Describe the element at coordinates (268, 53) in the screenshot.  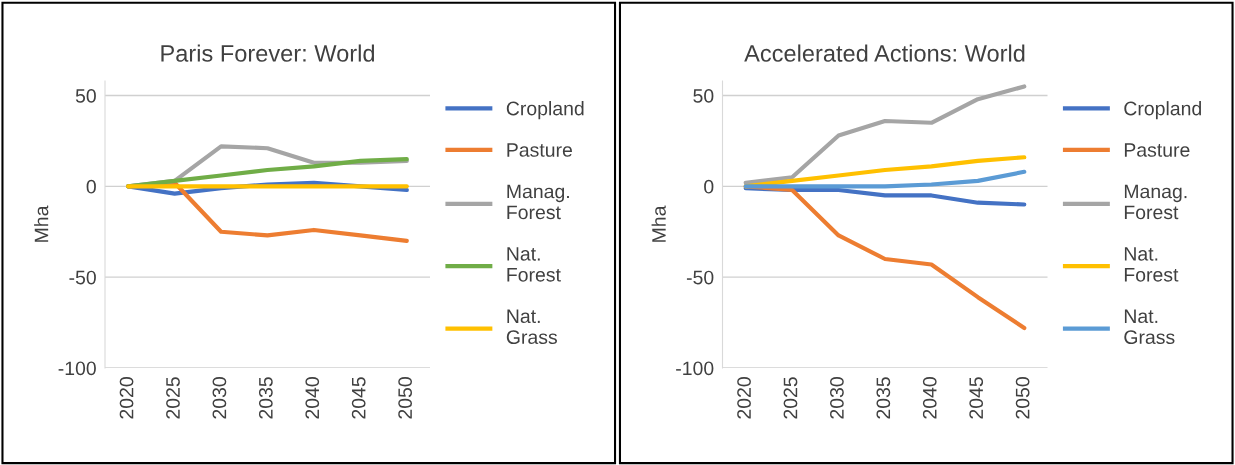
I see `chart-title: Paris Forever: World` at that location.